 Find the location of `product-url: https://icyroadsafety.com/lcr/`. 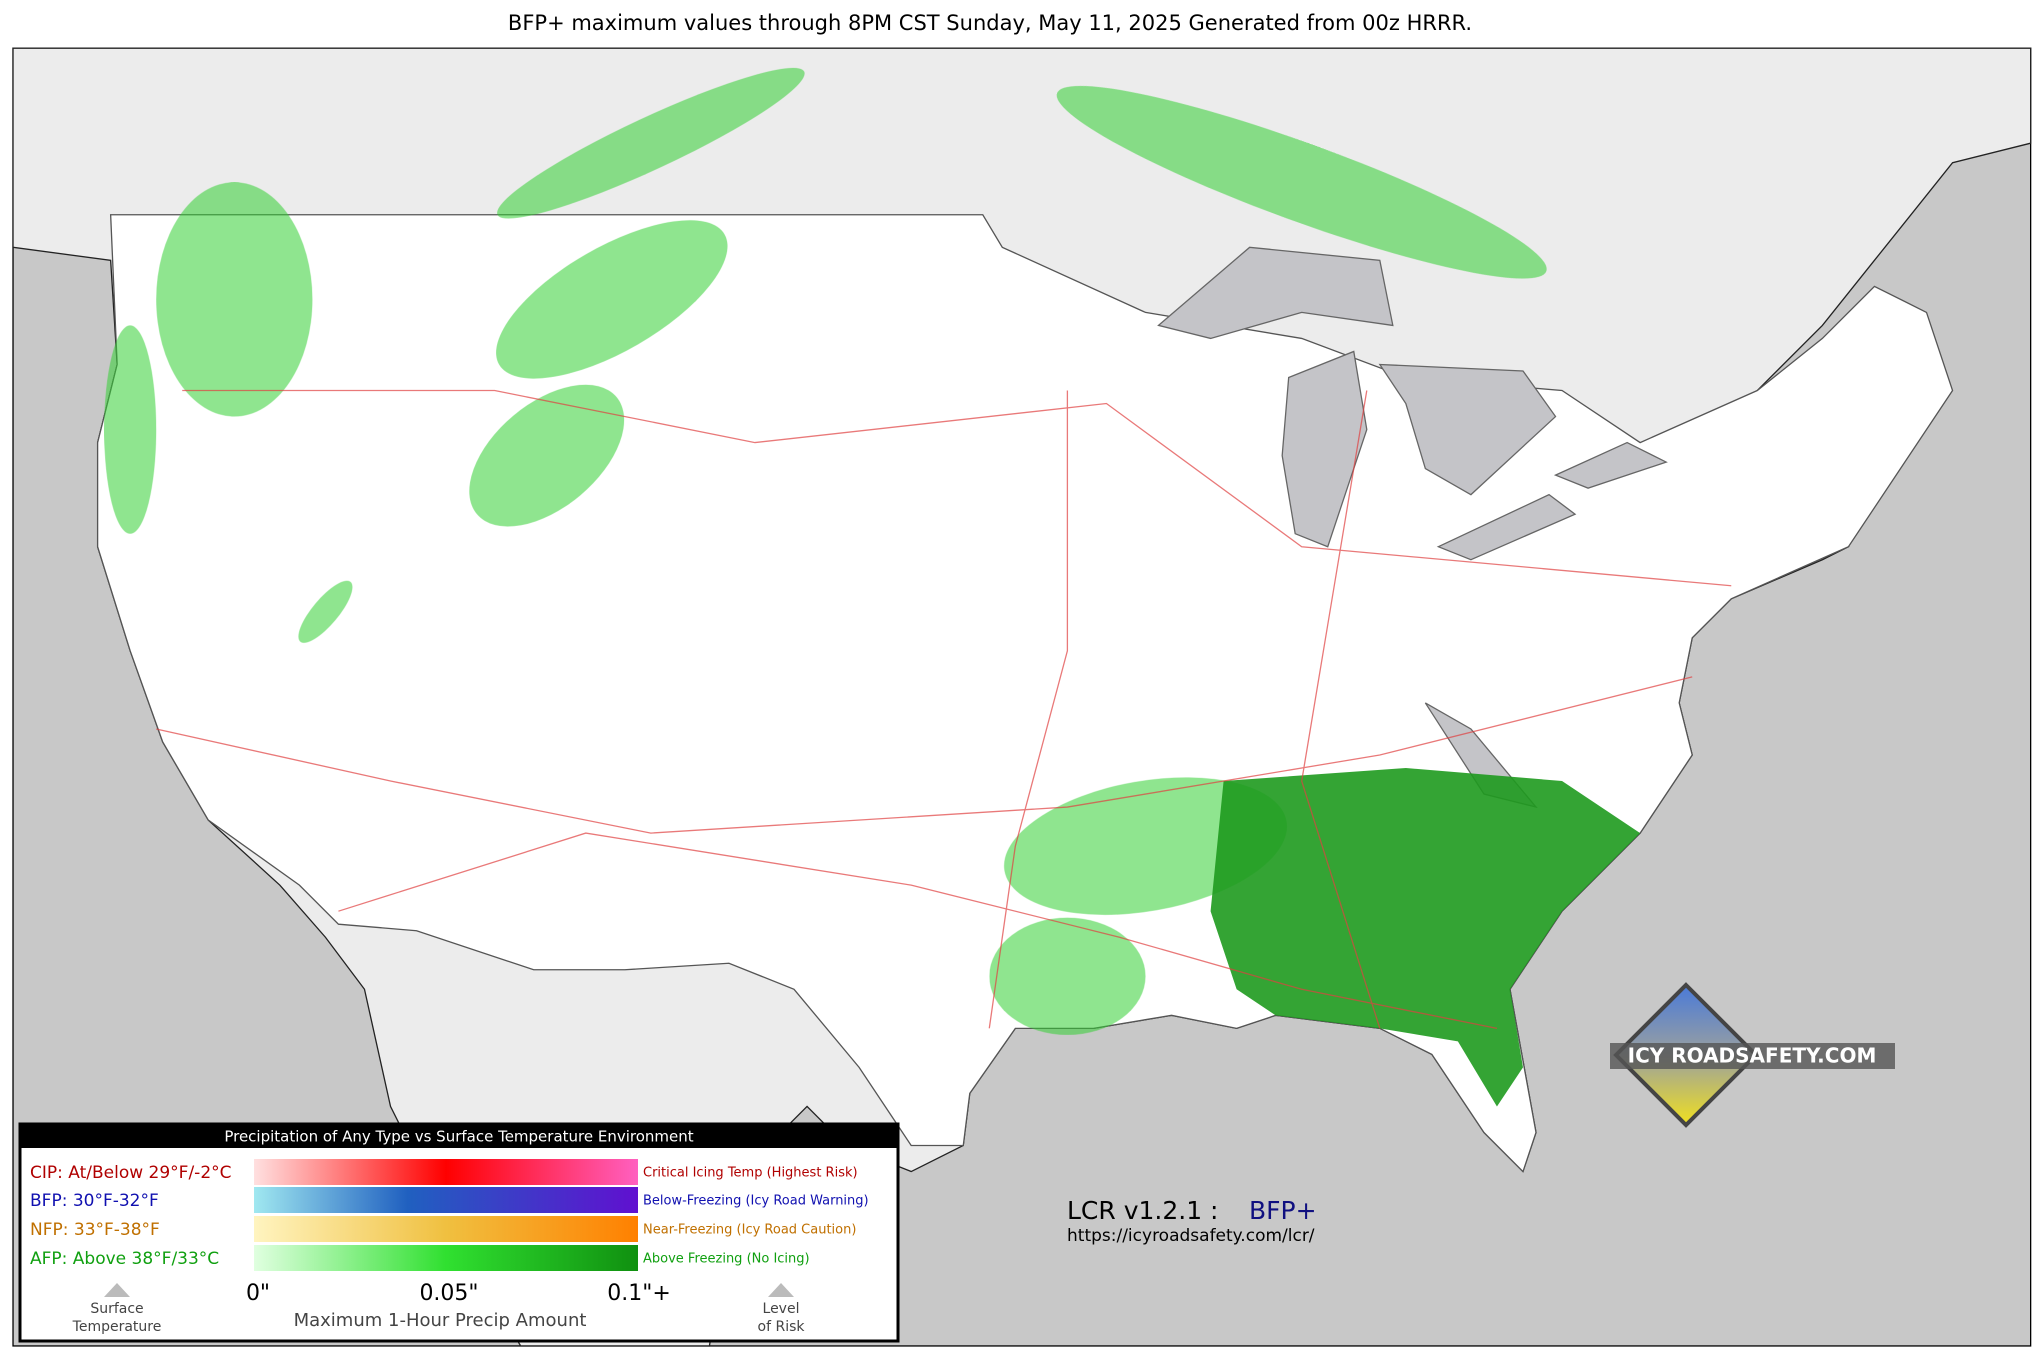

product-url: https://icyroadsafety.com/lcr/ is located at coordinates (1191, 1236).